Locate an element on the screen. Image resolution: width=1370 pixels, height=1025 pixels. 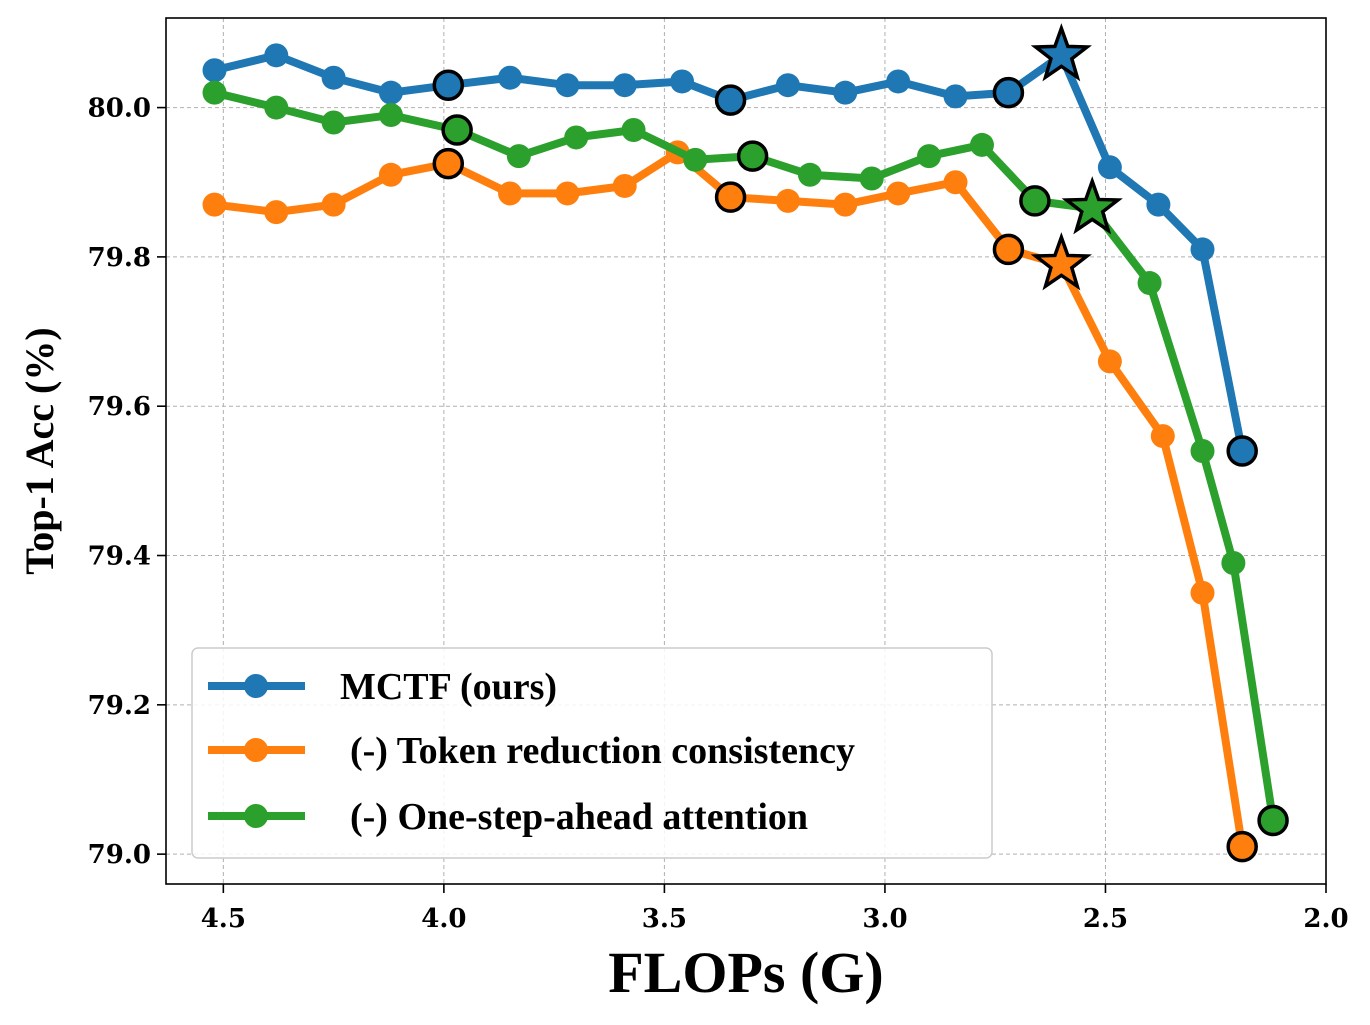
x-tick-label: 2.5 is located at coordinates (1105, 919).